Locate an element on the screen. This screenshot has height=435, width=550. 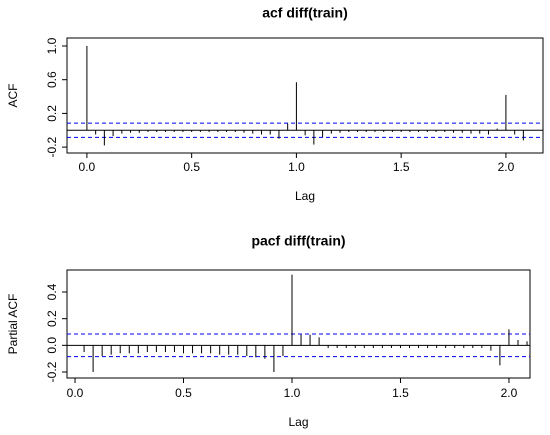
y-tick-label: 0.0 is located at coordinates (52, 345).